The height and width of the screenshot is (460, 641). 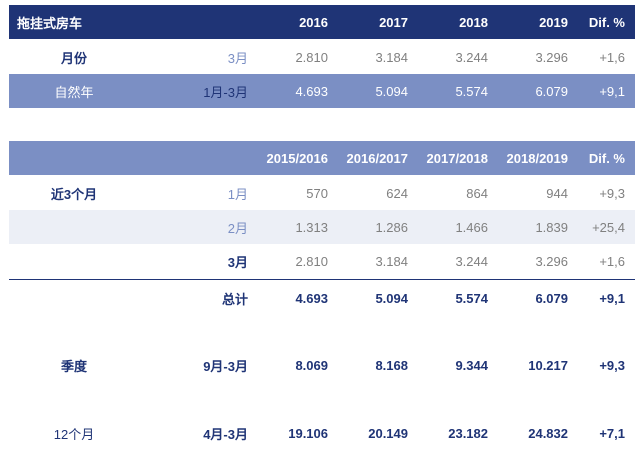 What do you see at coordinates (74, 434) in the screenshot?
I see `row-label: 12个月` at bounding box center [74, 434].